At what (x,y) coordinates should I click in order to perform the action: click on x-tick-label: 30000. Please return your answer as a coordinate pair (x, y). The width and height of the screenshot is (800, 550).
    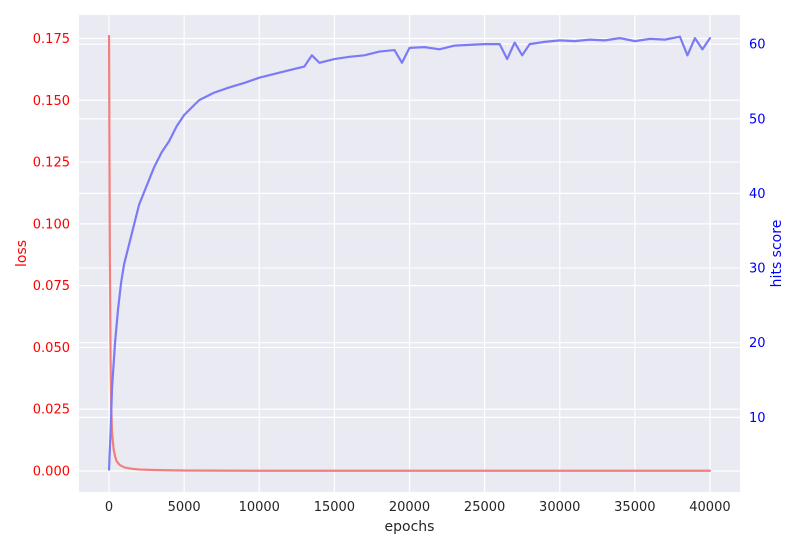
    Looking at the image, I should click on (559, 507).